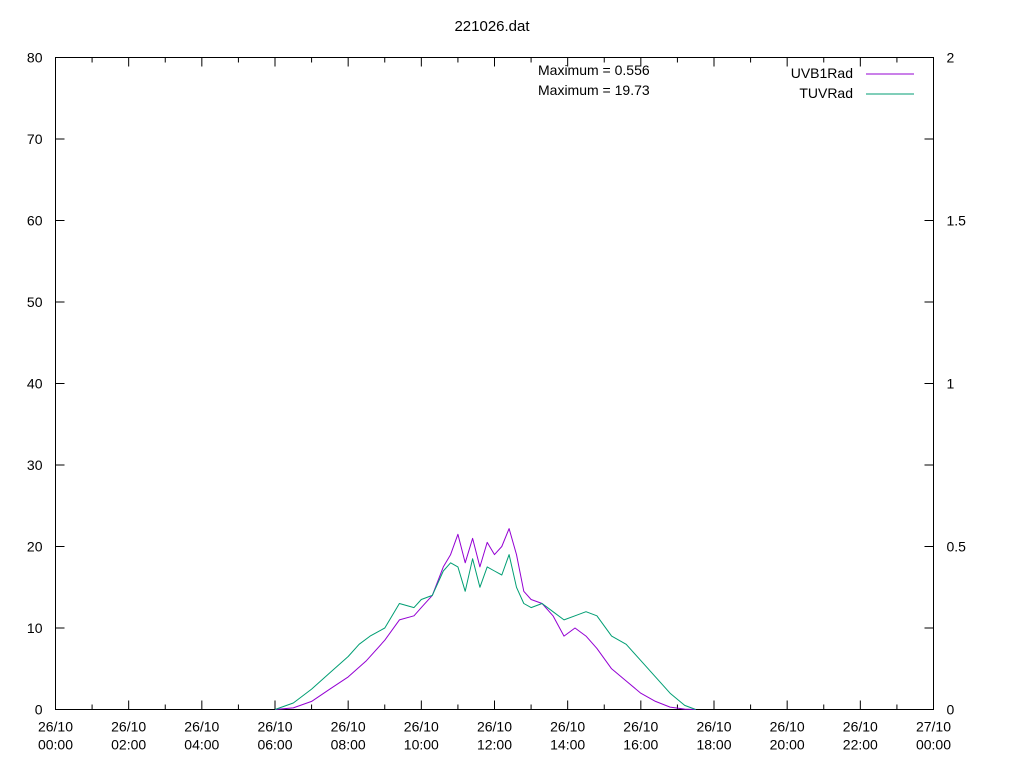 This screenshot has width=1024, height=768. Describe the element at coordinates (485, 632) in the screenshot. I see `series-line-tuvrad` at that location.